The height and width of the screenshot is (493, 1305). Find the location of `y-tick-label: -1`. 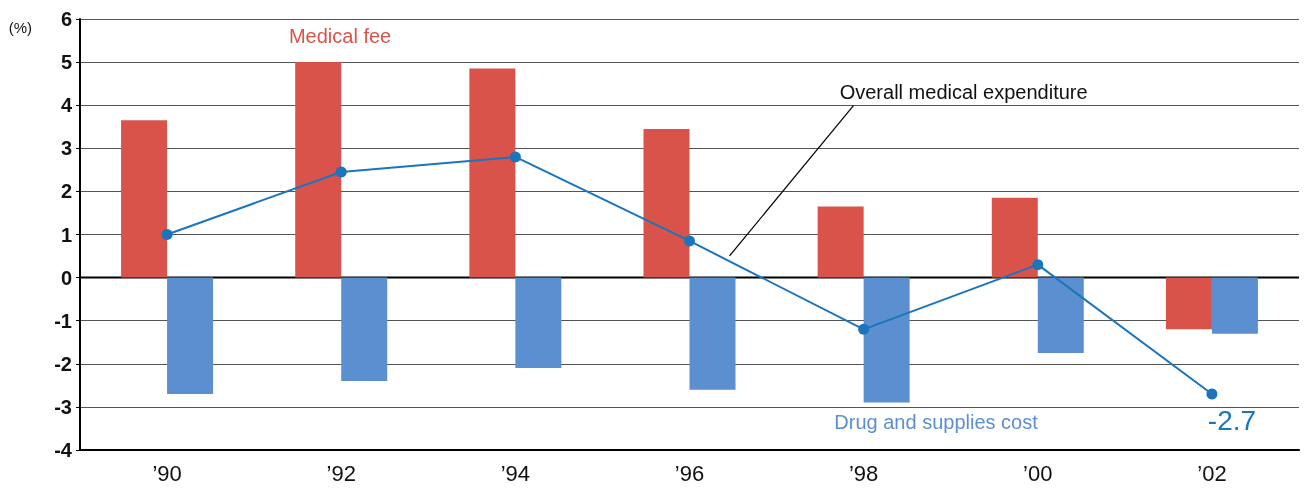

y-tick-label: -1 is located at coordinates (63, 320).